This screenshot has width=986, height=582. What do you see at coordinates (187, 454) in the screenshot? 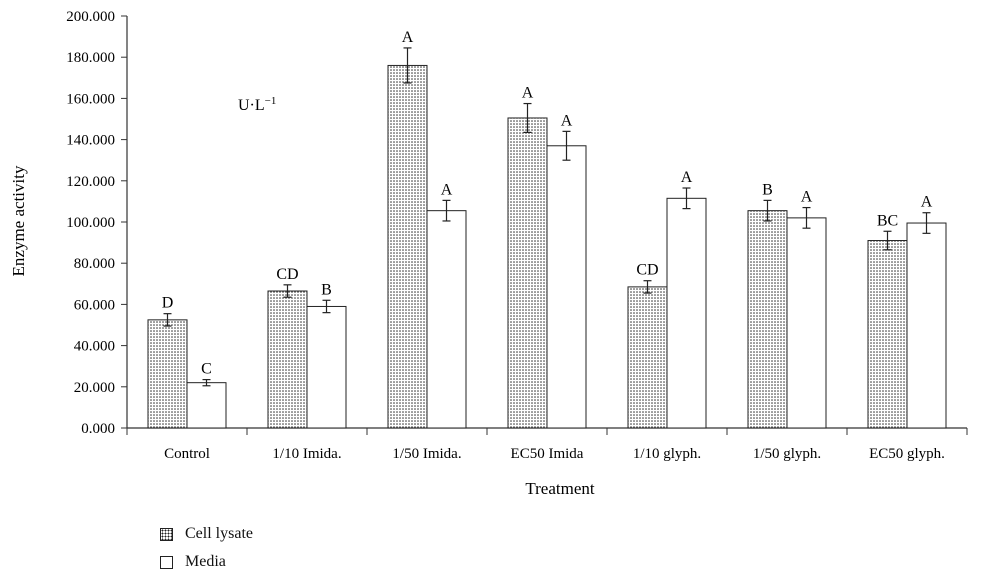
I see `x-tick-label: Control` at bounding box center [187, 454].